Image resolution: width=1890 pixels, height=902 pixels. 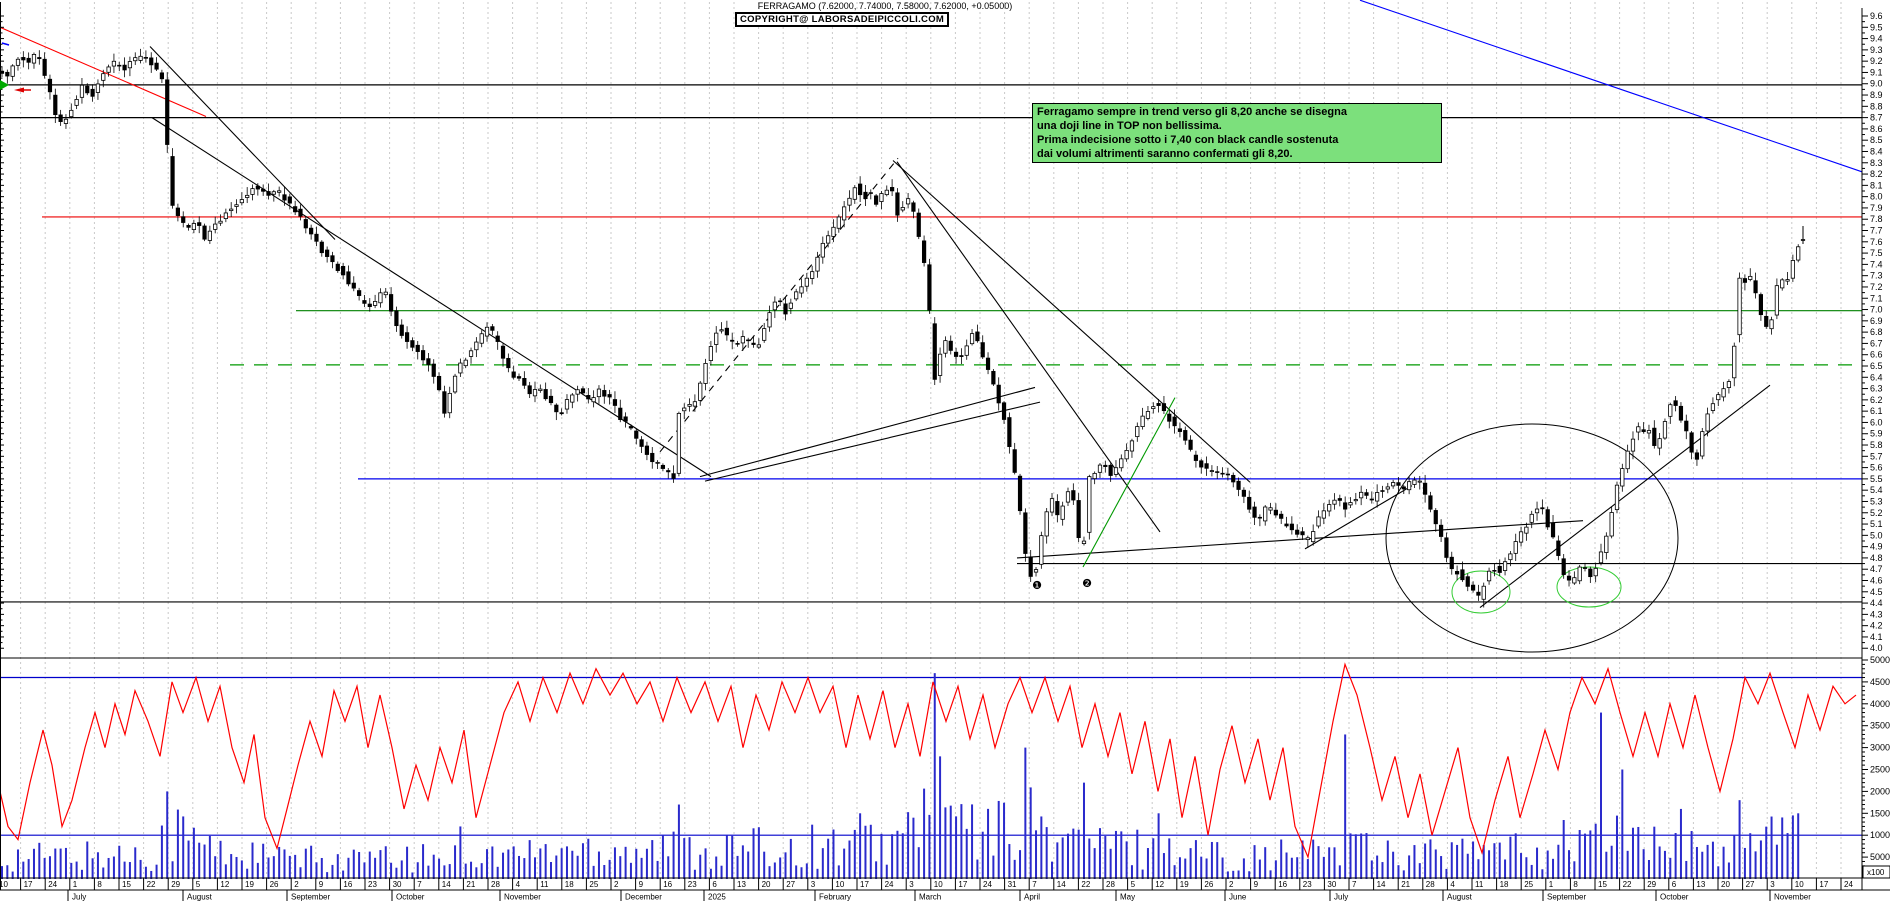 What do you see at coordinates (1876, 603) in the screenshot?
I see `svg-text: 4.4` at bounding box center [1876, 603].